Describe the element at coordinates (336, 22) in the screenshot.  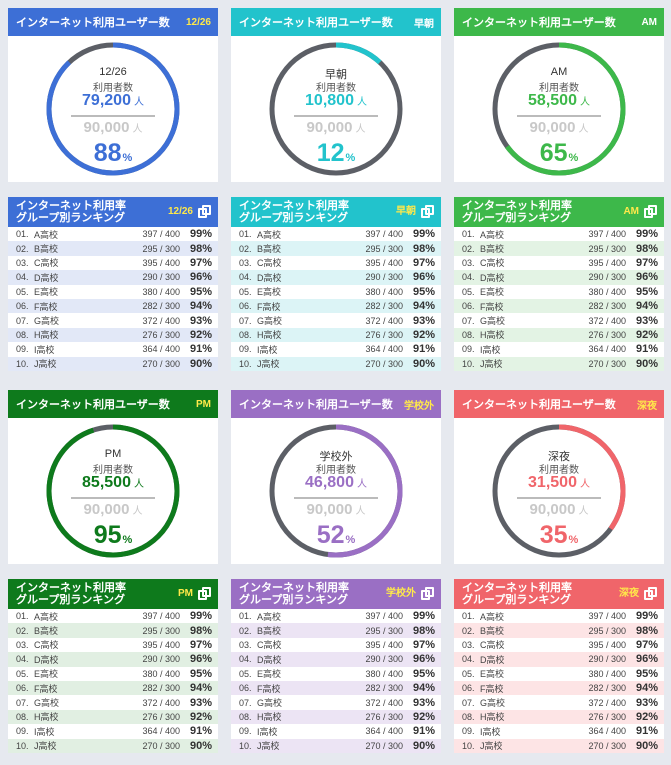
I see `card-header: インターネット利用ユーザー数 早朝` at that location.